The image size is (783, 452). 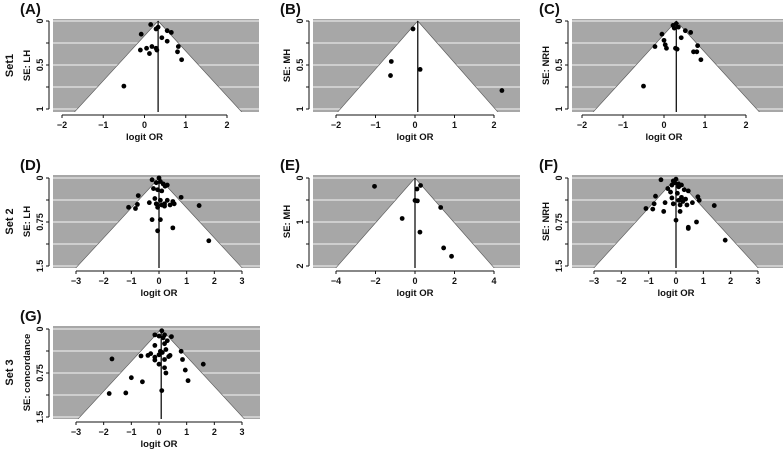 What do you see at coordinates (661, 228) in the screenshot?
I see `panel-f: −3 −2 −1 0 1 2 3 0 0.75 1.5 logit OR SE: NRH (F)` at bounding box center [661, 228].